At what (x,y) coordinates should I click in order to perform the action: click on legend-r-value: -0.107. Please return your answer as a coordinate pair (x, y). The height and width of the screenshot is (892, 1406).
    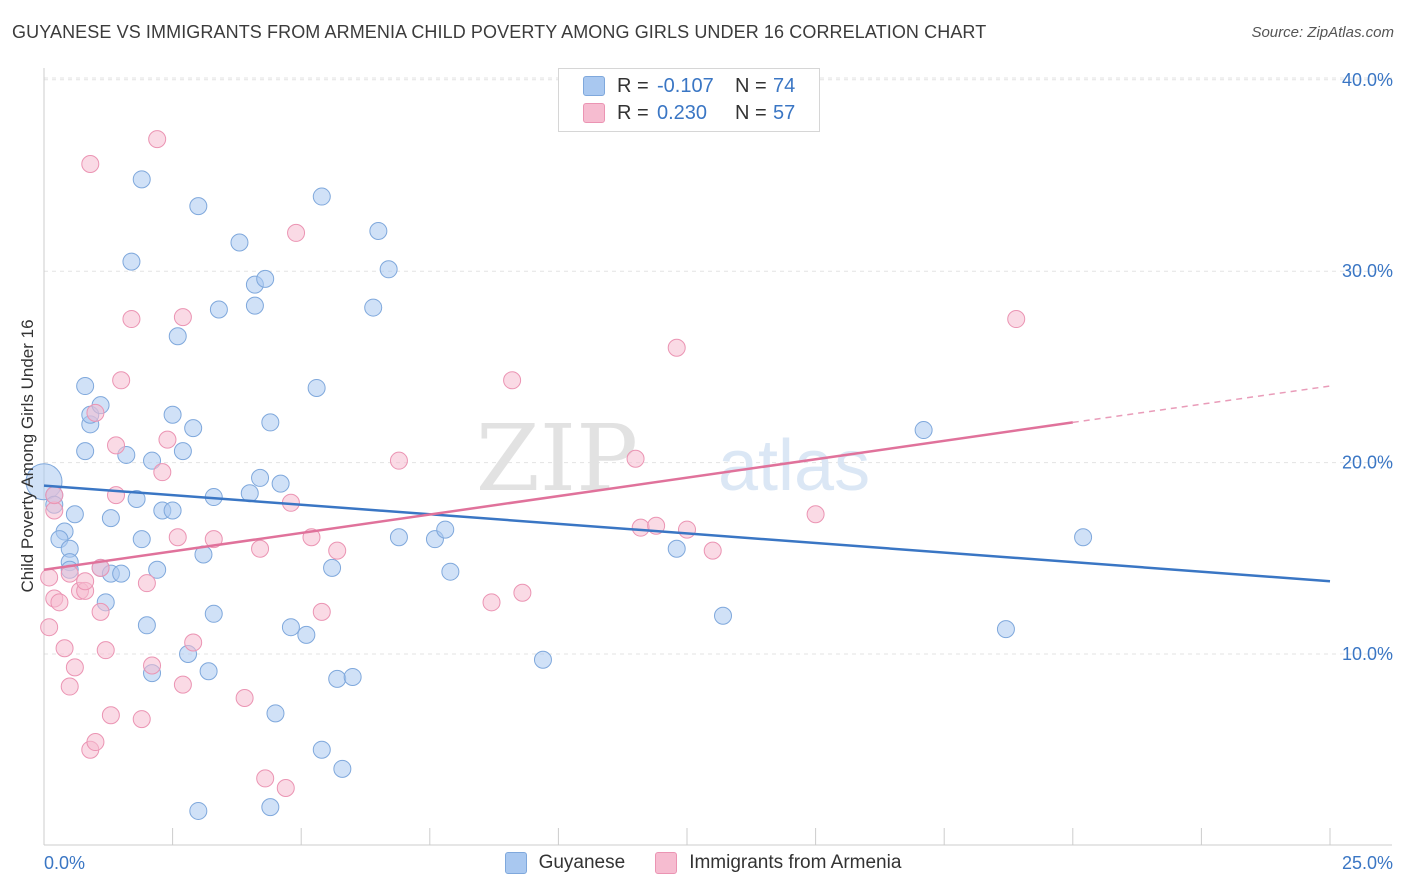
    Looking at the image, I should click on (685, 85).